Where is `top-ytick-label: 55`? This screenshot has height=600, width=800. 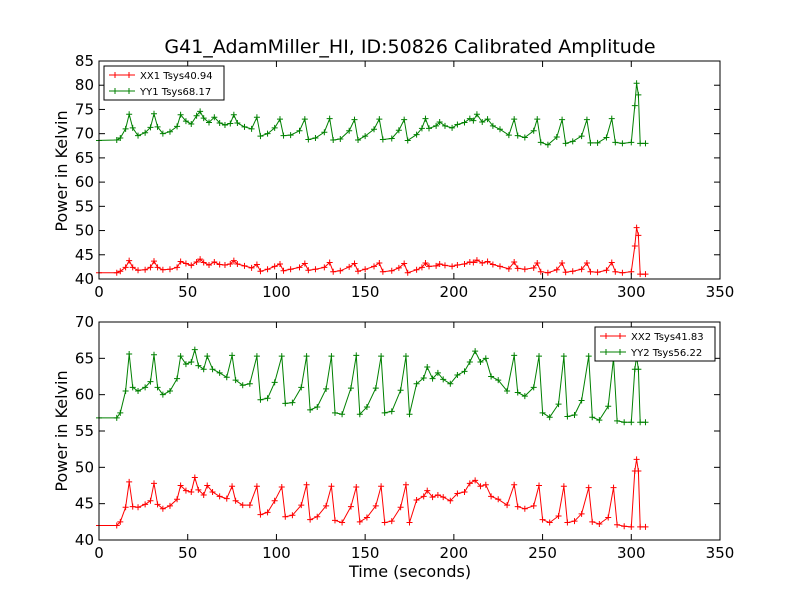 top-ytick-label: 55 is located at coordinates (84, 206).